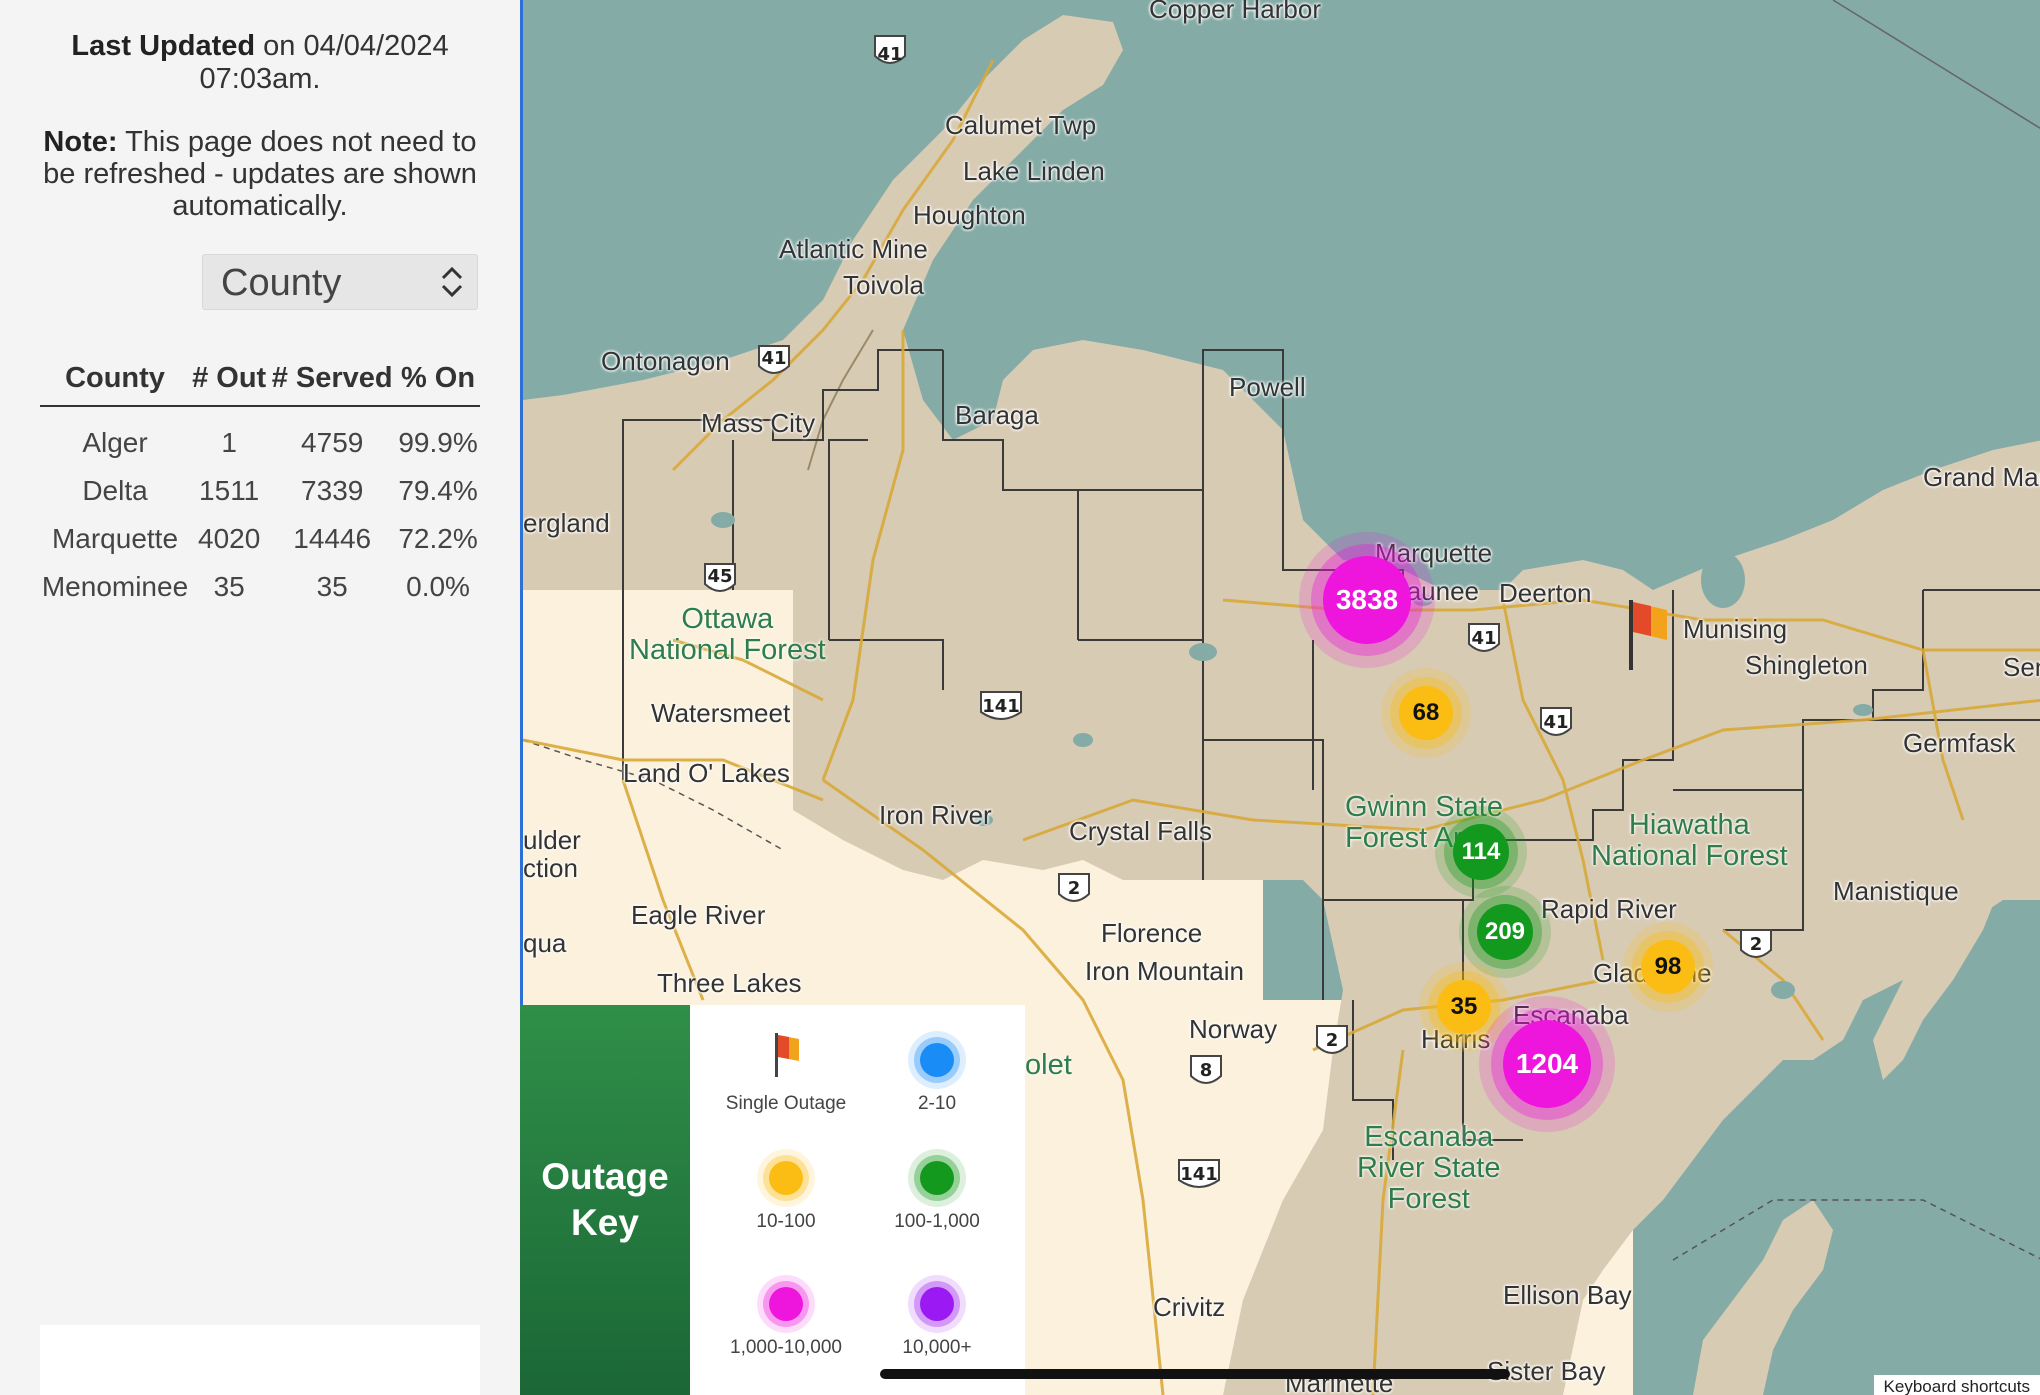  I want to click on home-indicator, so click(1195, 1374).